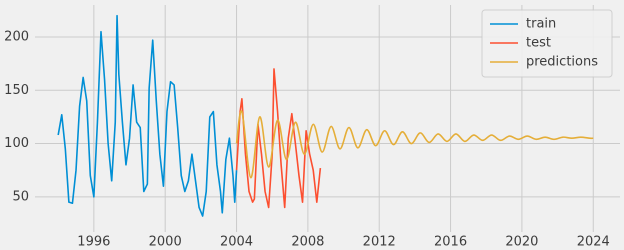 The image size is (624, 250). What do you see at coordinates (20, 196) in the screenshot?
I see `y-tick-label: 50` at bounding box center [20, 196].